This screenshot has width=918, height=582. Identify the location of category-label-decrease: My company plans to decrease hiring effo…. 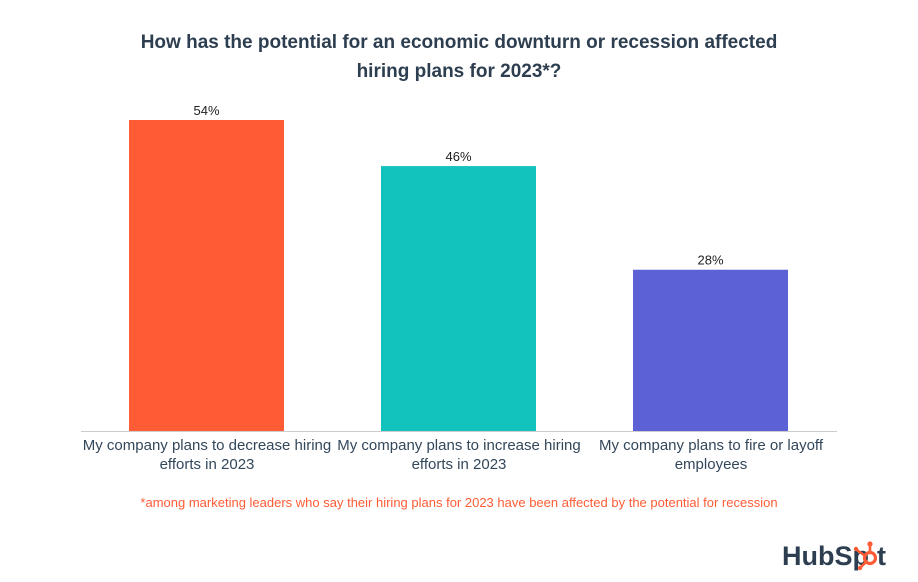
(207, 455).